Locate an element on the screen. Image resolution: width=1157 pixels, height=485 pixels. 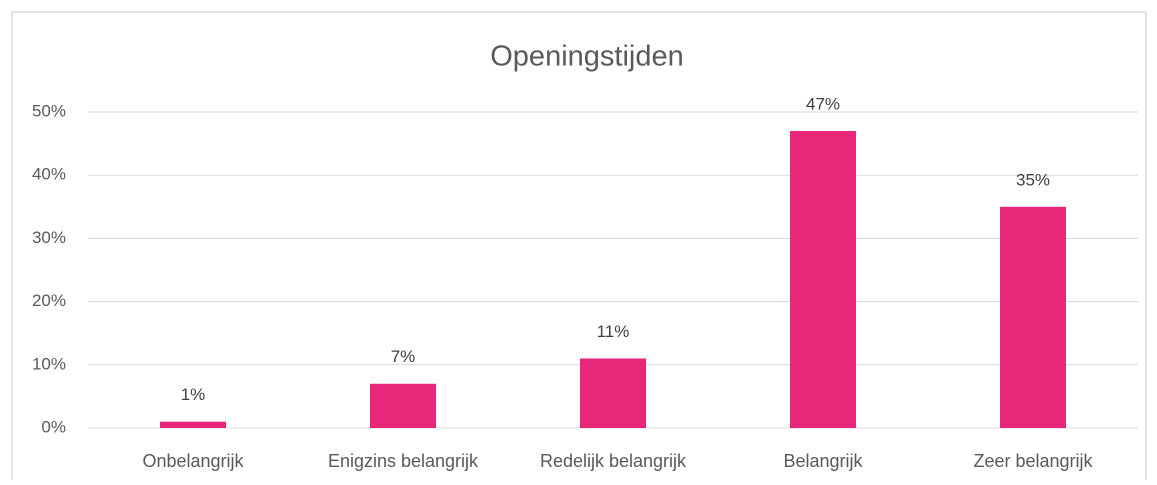
y-tick-label: 20% is located at coordinates (49, 300).